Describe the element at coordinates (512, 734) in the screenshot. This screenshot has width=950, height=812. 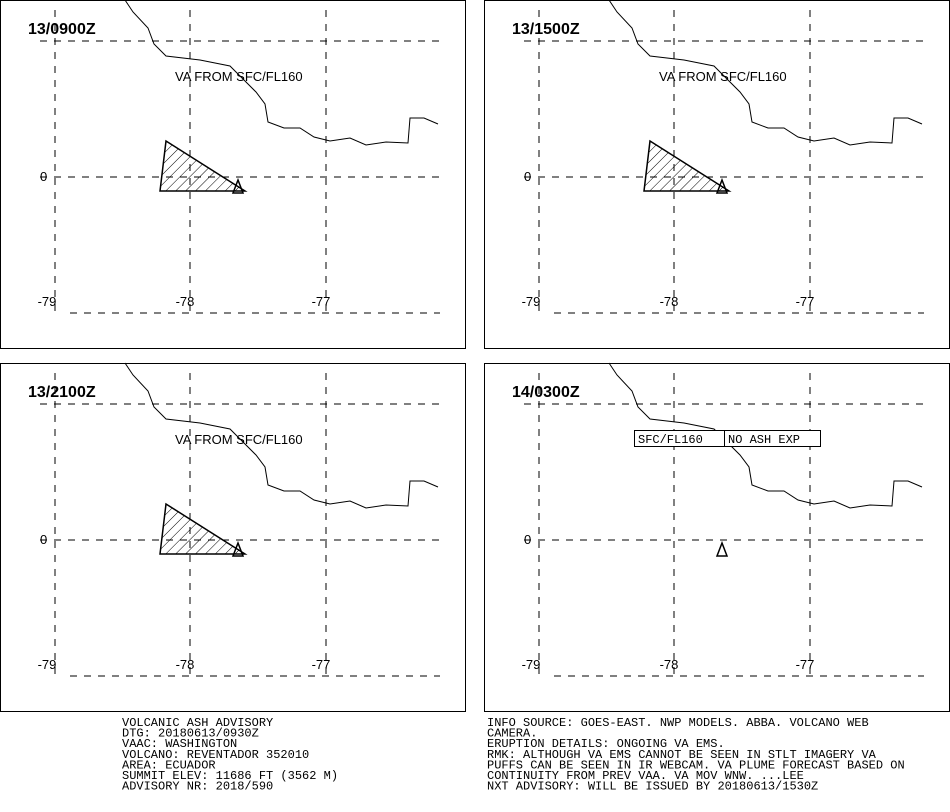
I see `advisory-line: CAMERA.` at that location.